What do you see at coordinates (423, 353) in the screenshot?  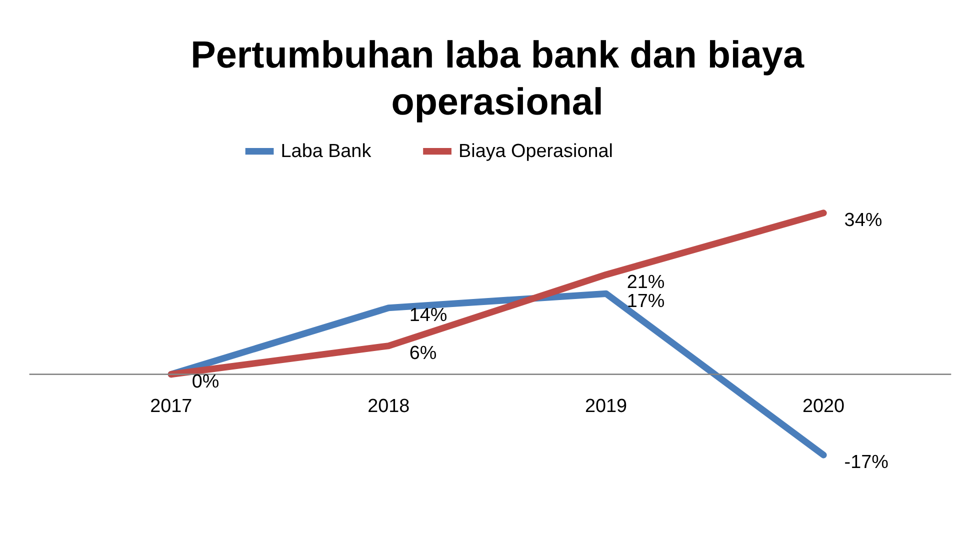 I see `data-label: 6%` at bounding box center [423, 353].